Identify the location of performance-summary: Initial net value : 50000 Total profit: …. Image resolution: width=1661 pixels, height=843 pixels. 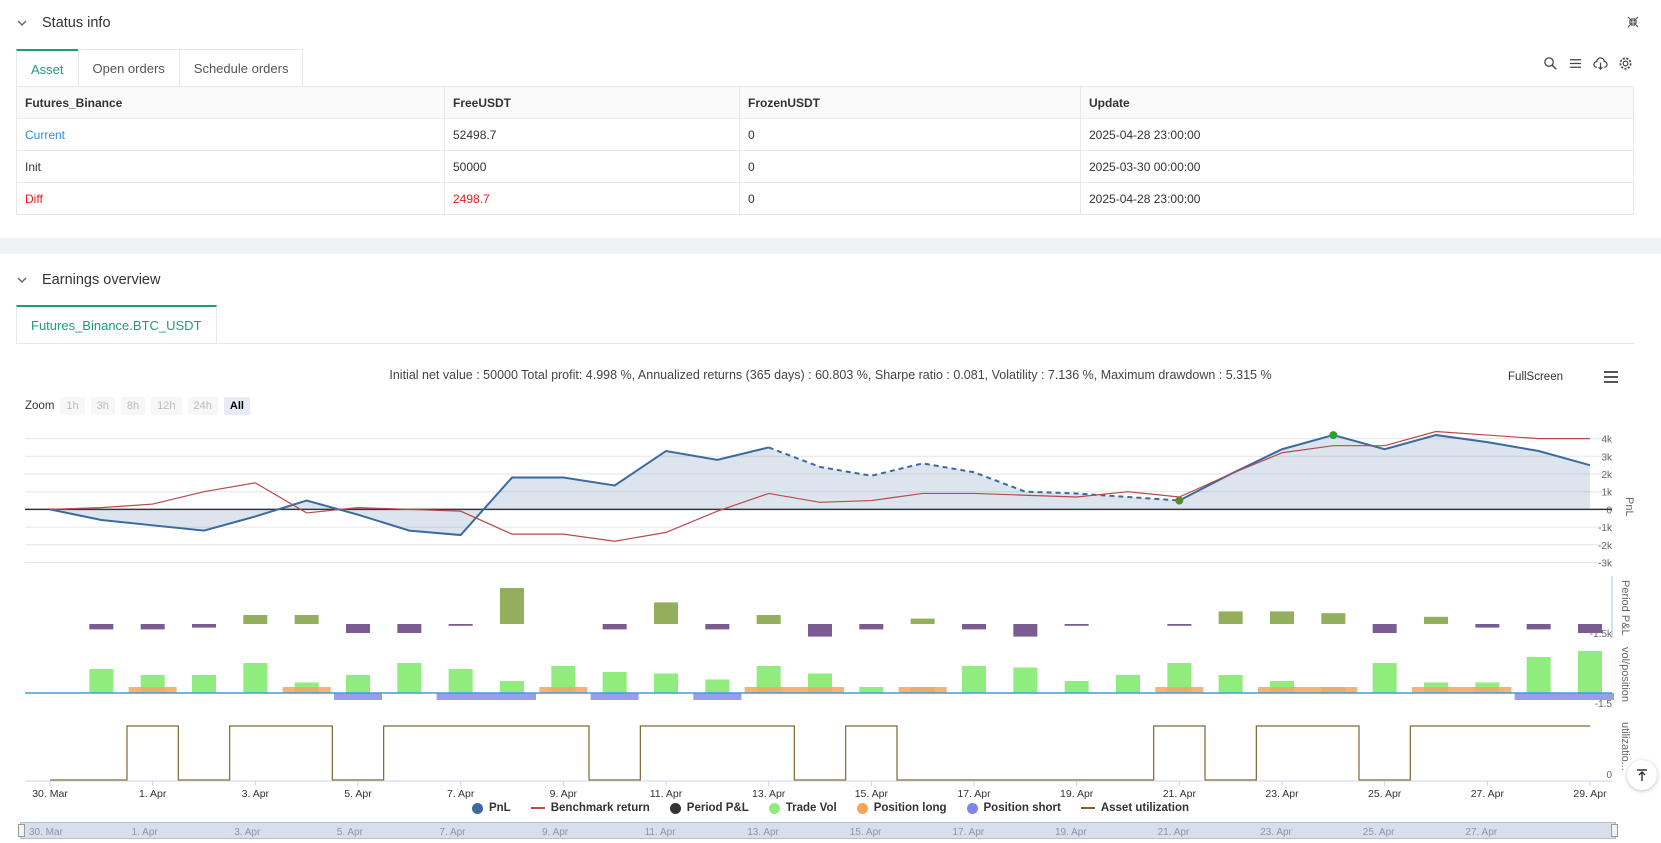
(830, 375).